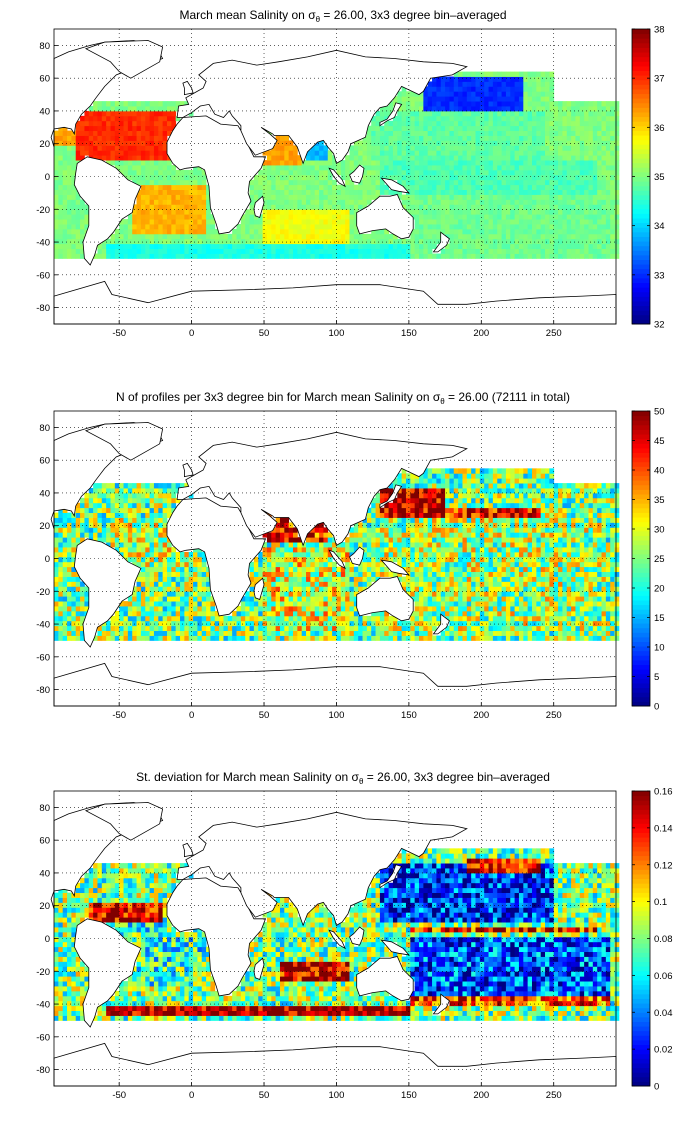 The width and height of the screenshot is (696, 1140). What do you see at coordinates (47, 177) in the screenshot?
I see `y-tick-label: 0` at bounding box center [47, 177].